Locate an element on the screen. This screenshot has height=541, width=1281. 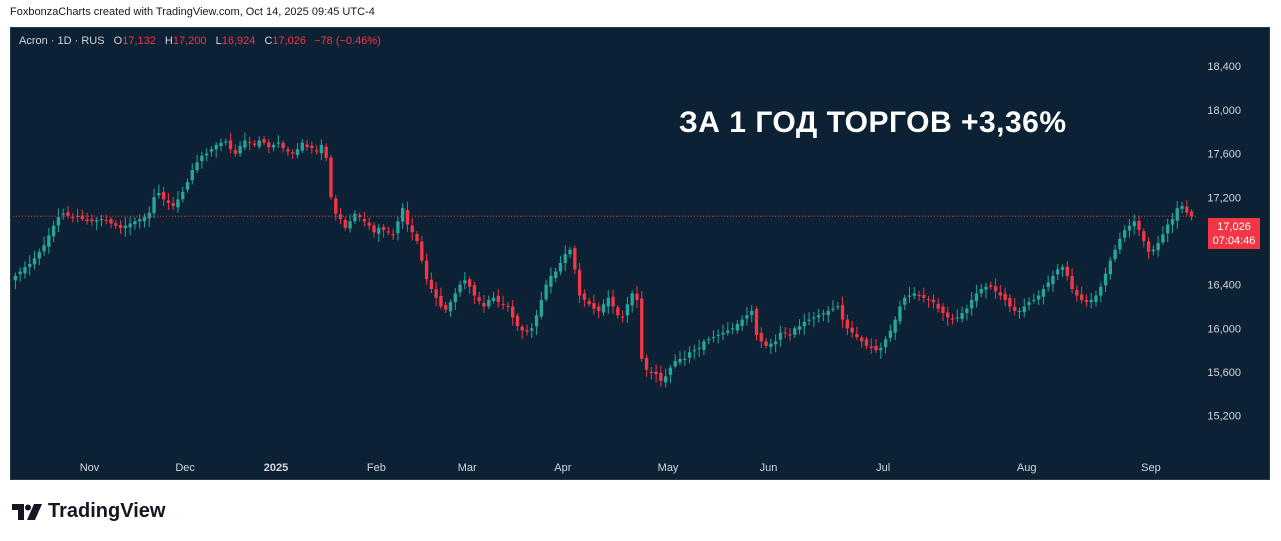
x-tick-label: Mar is located at coordinates (467, 468).